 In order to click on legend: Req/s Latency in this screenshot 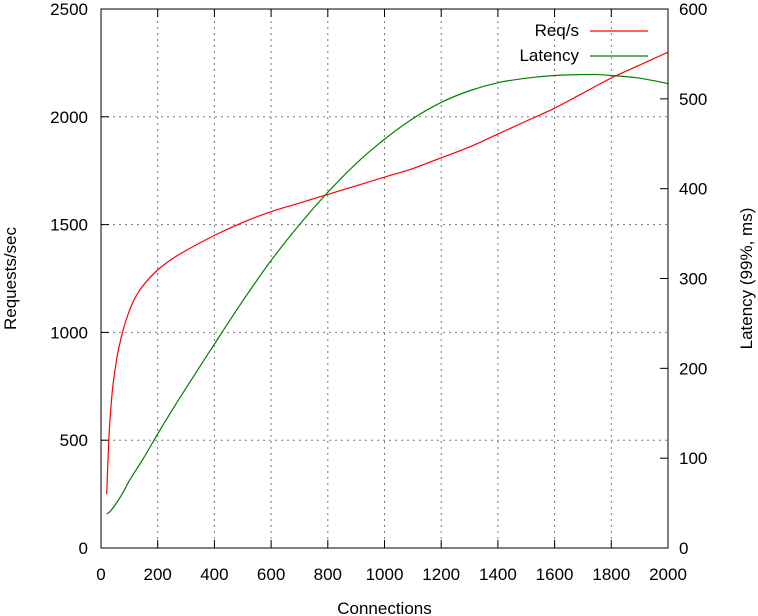, I will do `click(583, 43)`.